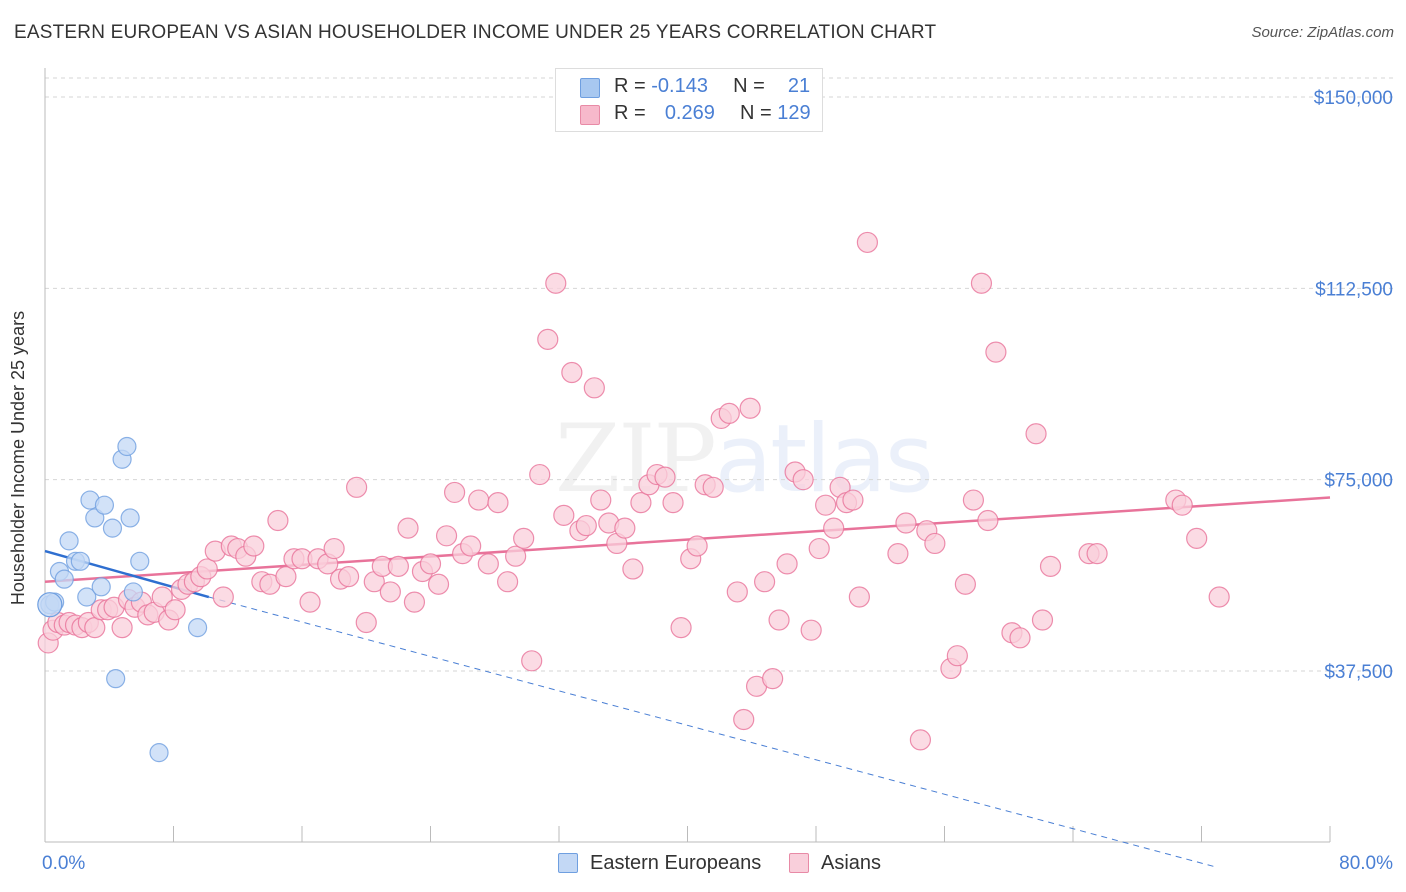  What do you see at coordinates (1353, 98) in the screenshot?
I see `y-tick-label: $150,000` at bounding box center [1353, 98].